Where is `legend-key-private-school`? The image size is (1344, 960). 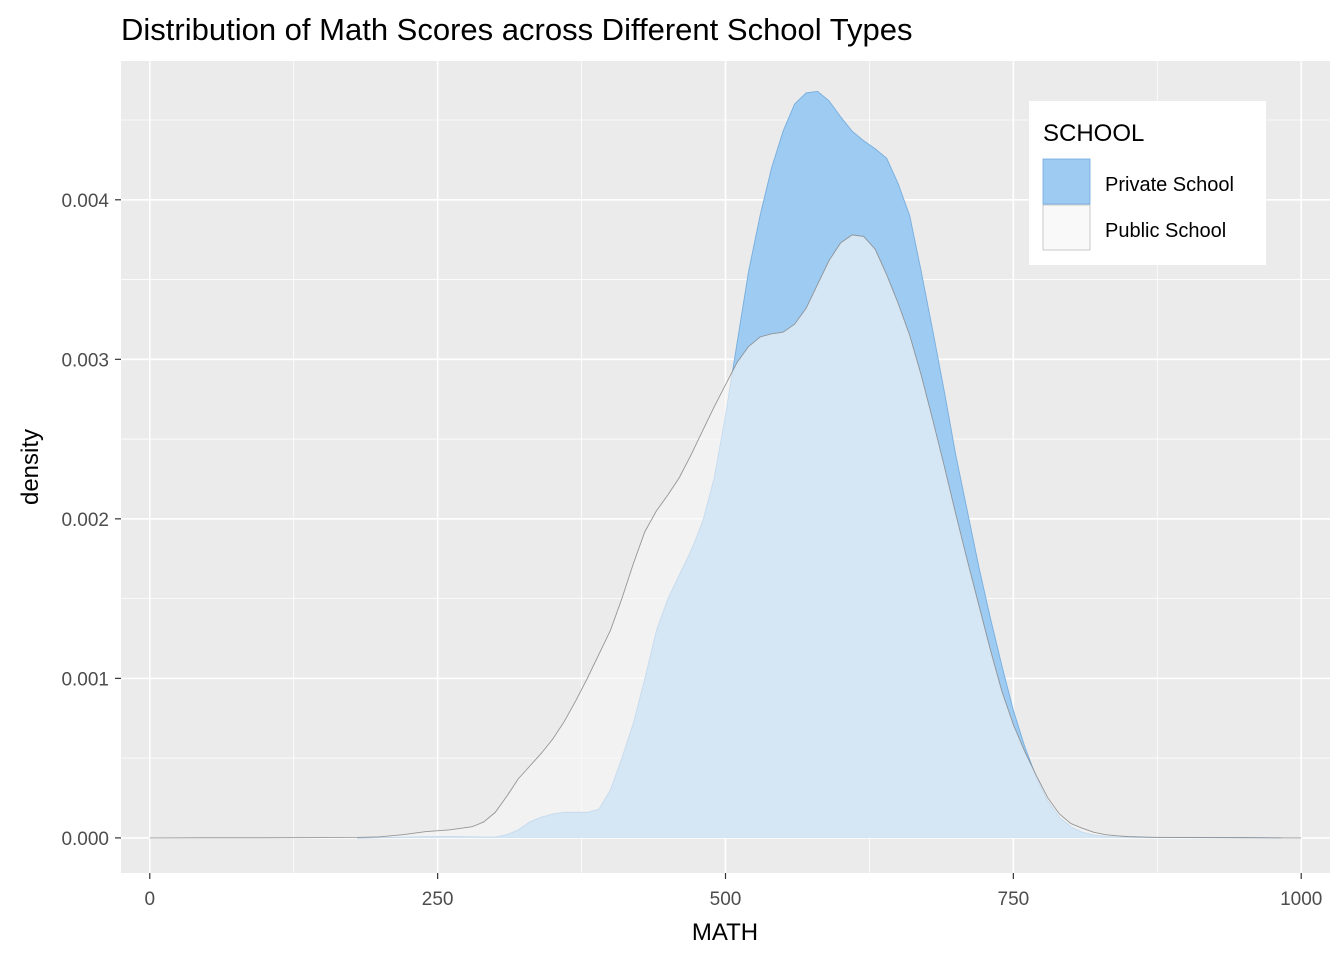
legend-key-private-school is located at coordinates (1066, 181).